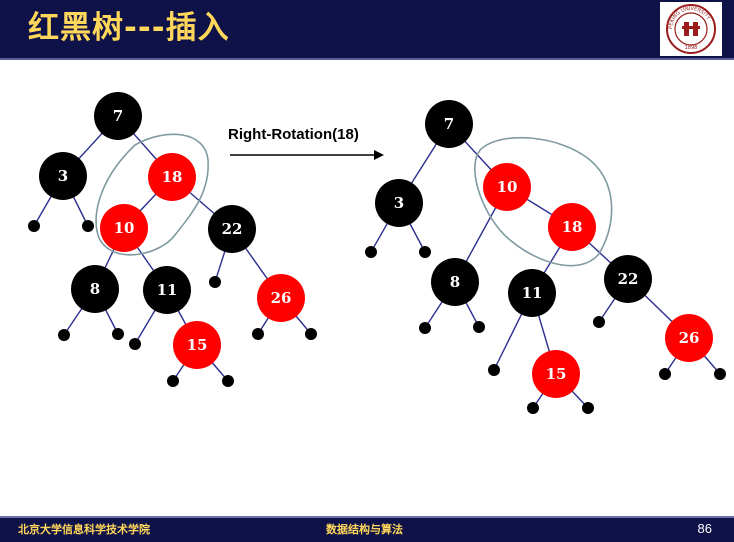 This screenshot has height=542, width=734. What do you see at coordinates (129, 28) in the screenshot?
I see `slide-title: 红黑树---插入` at bounding box center [129, 28].